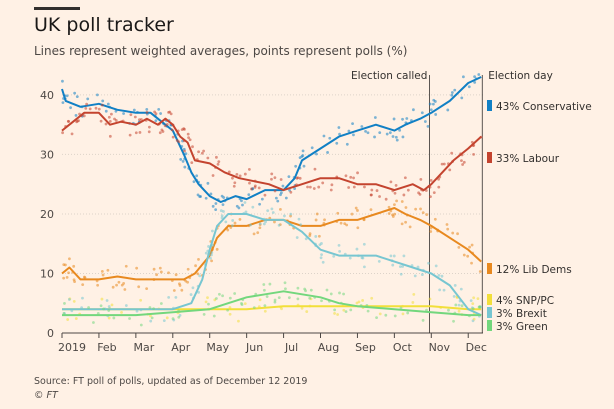  I want to click on legend-label: 3% Green, so click(522, 327).